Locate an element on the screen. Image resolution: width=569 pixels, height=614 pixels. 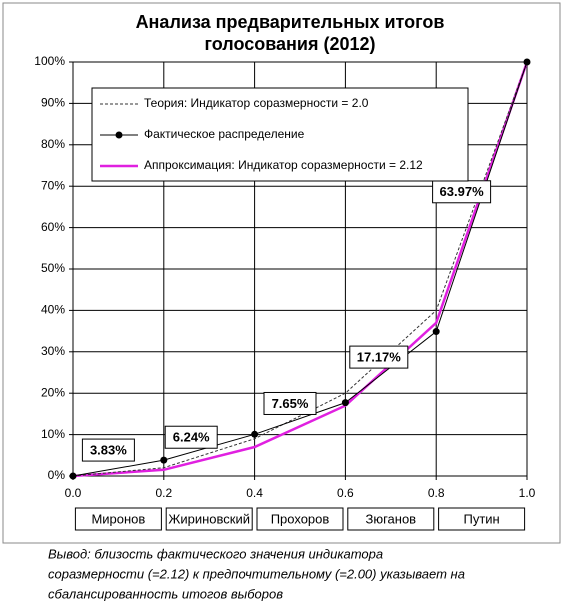
y-tick-label: 50% is located at coordinates (53, 268).